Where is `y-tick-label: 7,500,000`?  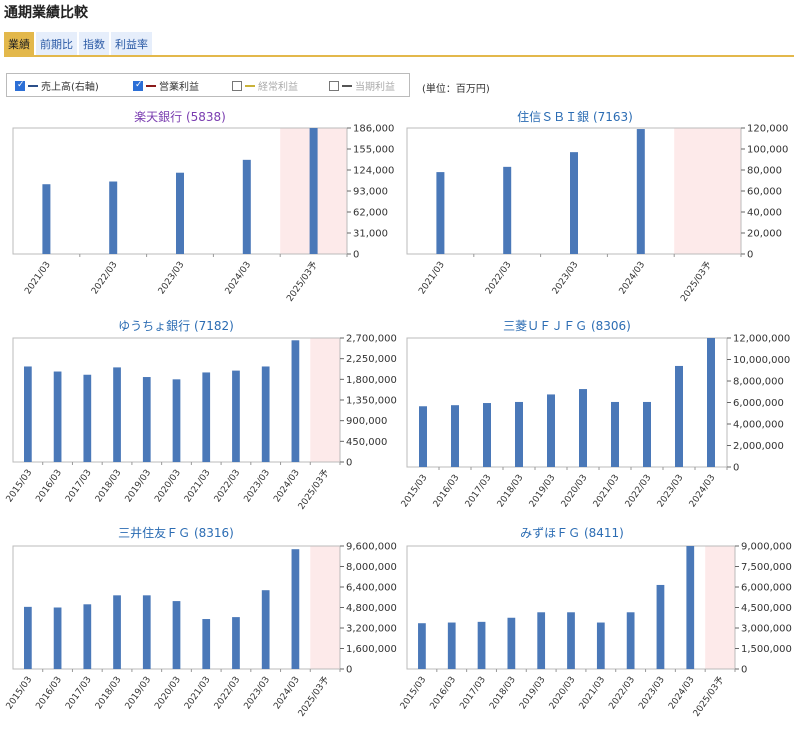
y-tick-label: 7,500,000 is located at coordinates (766, 567).